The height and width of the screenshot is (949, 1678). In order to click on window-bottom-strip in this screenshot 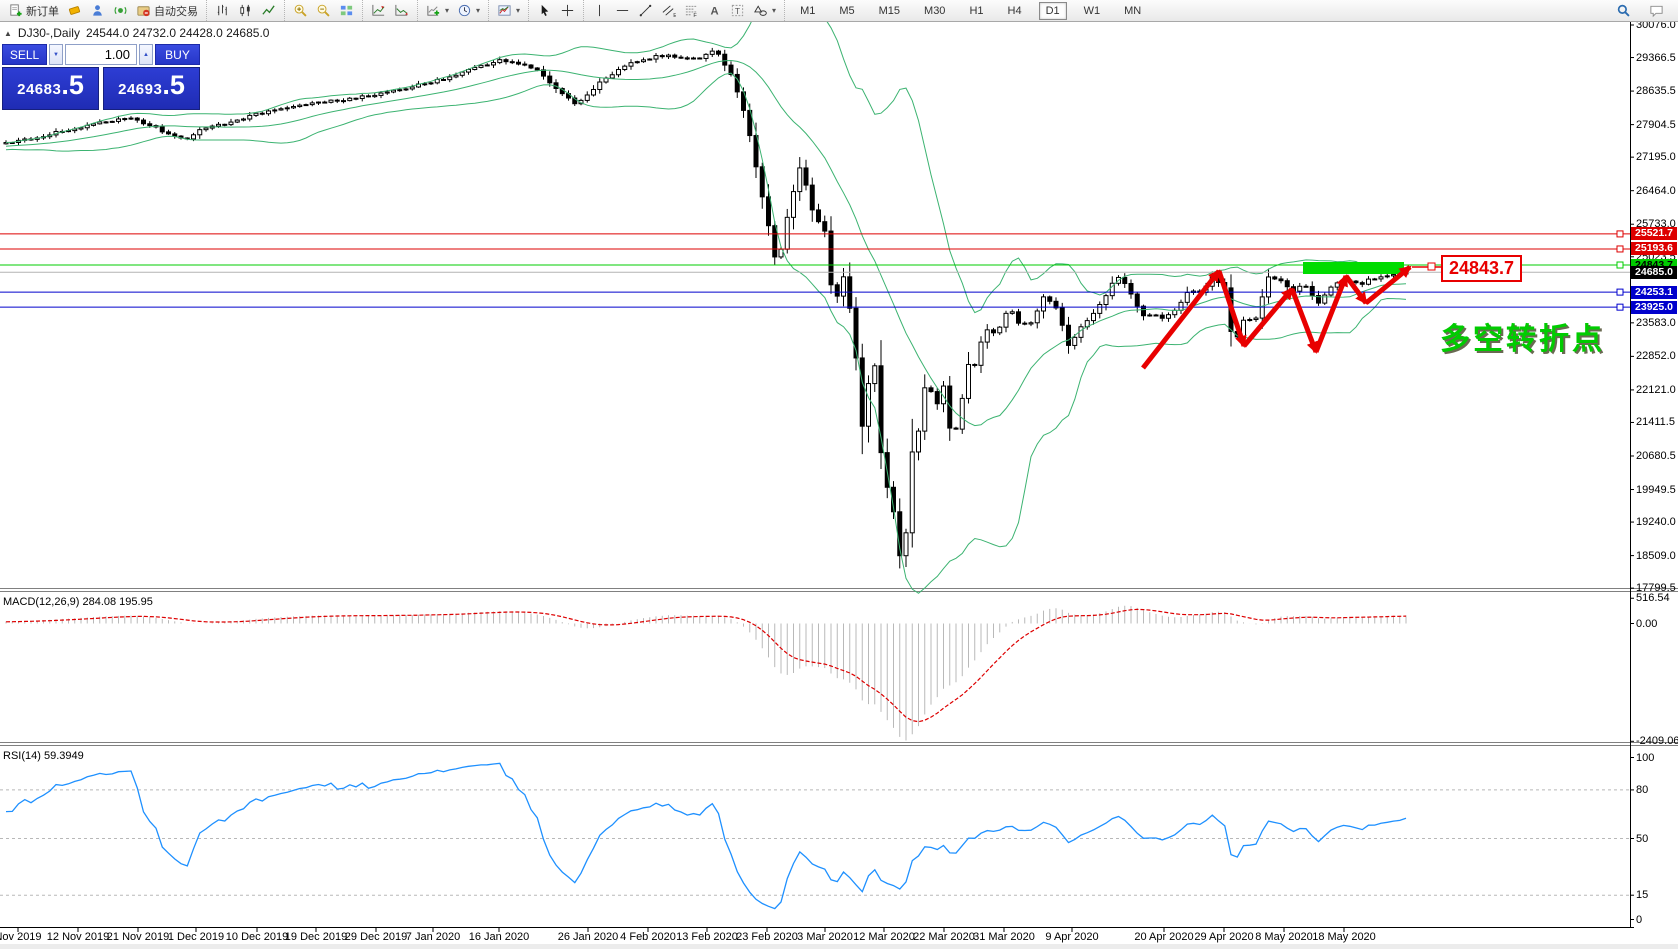, I will do `click(839, 946)`.